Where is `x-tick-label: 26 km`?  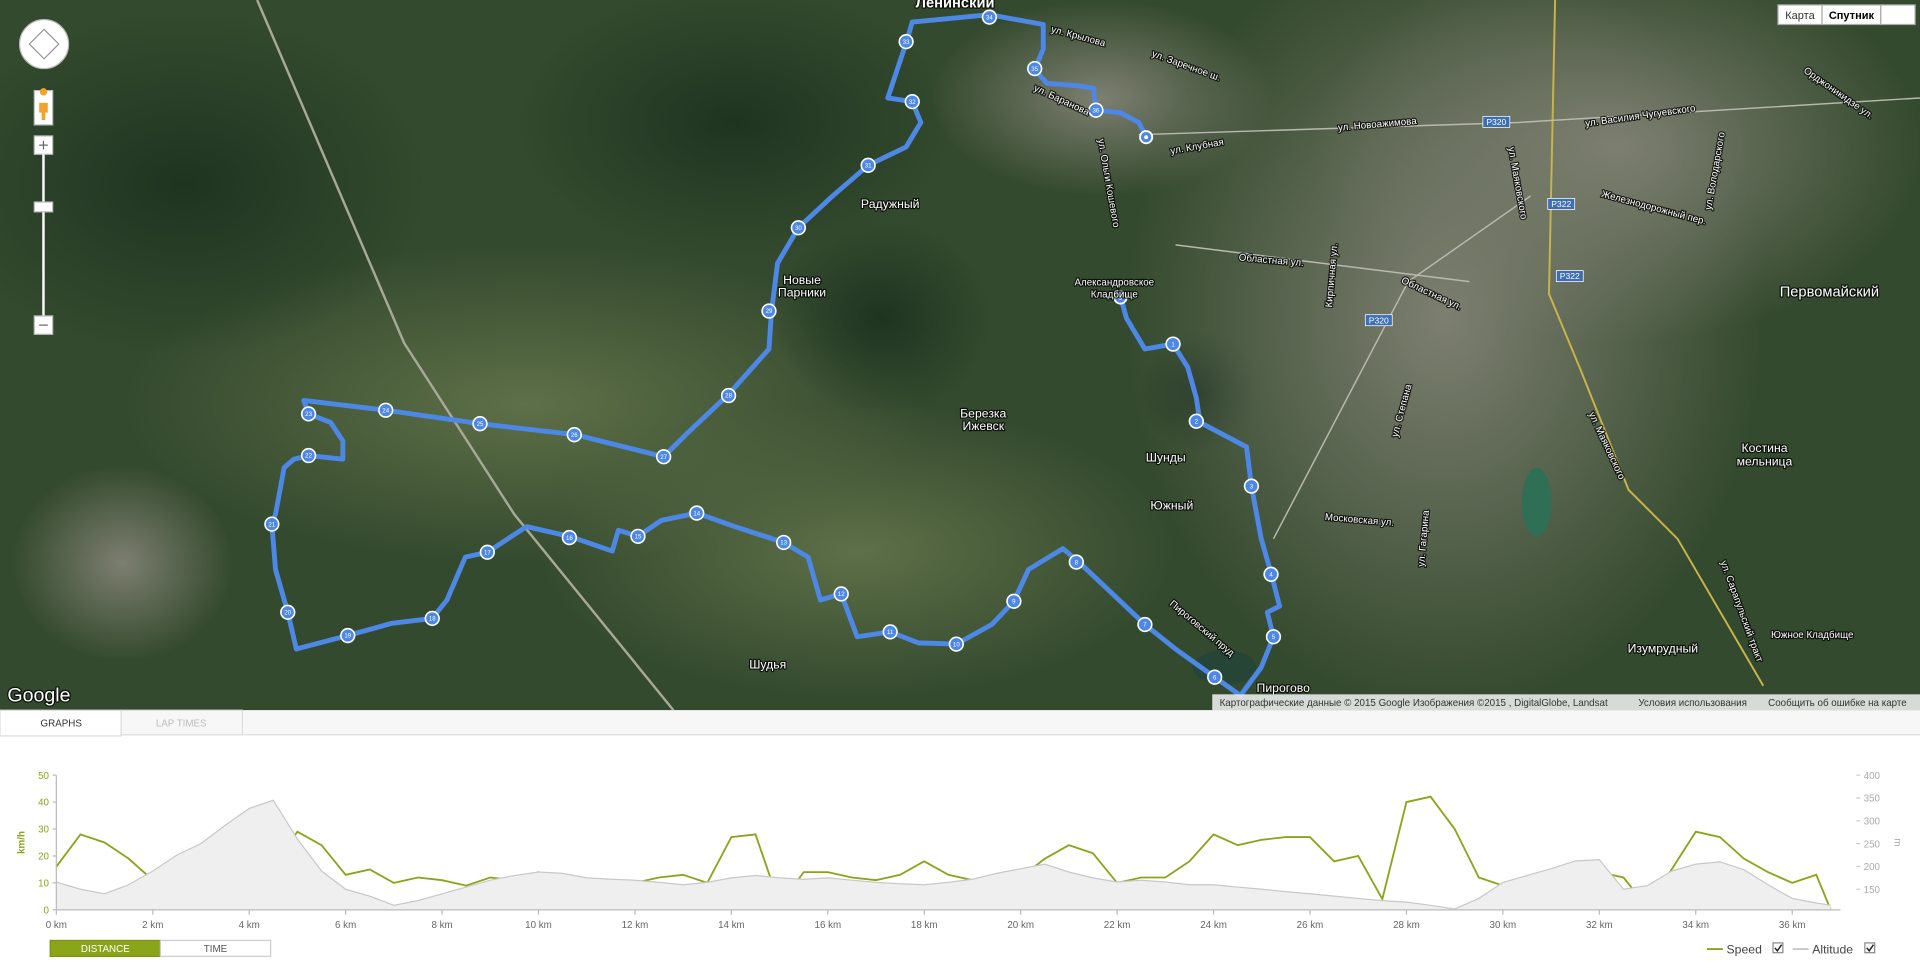 x-tick-label: 26 km is located at coordinates (1310, 925).